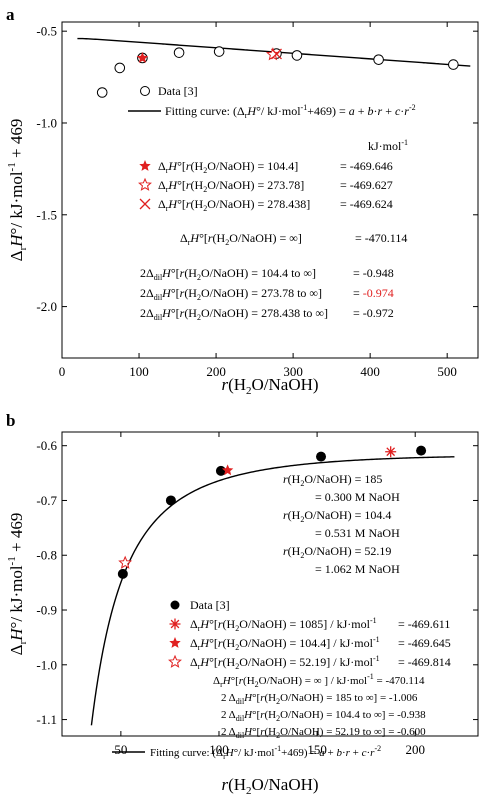 This screenshot has height=802, width=488. What do you see at coordinates (272, 512) in the screenshot?
I see `panel-b-markers` at bounding box center [272, 512].